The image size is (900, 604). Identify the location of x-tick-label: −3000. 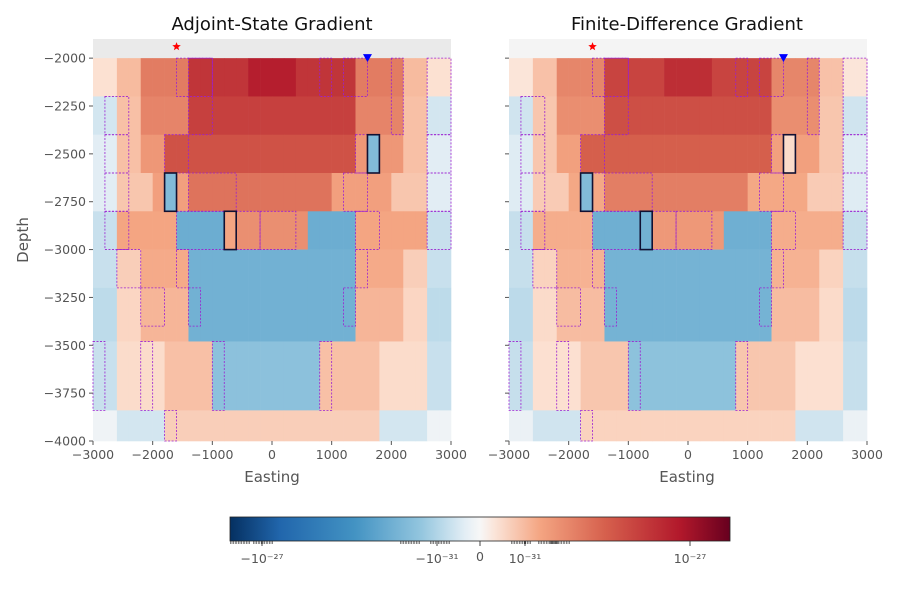
(93, 454).